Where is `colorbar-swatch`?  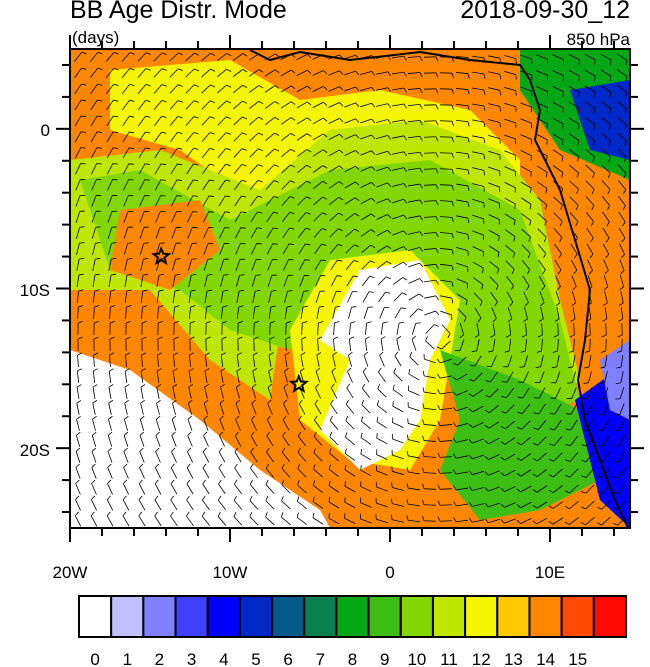
colorbar-swatch is located at coordinates (416, 616).